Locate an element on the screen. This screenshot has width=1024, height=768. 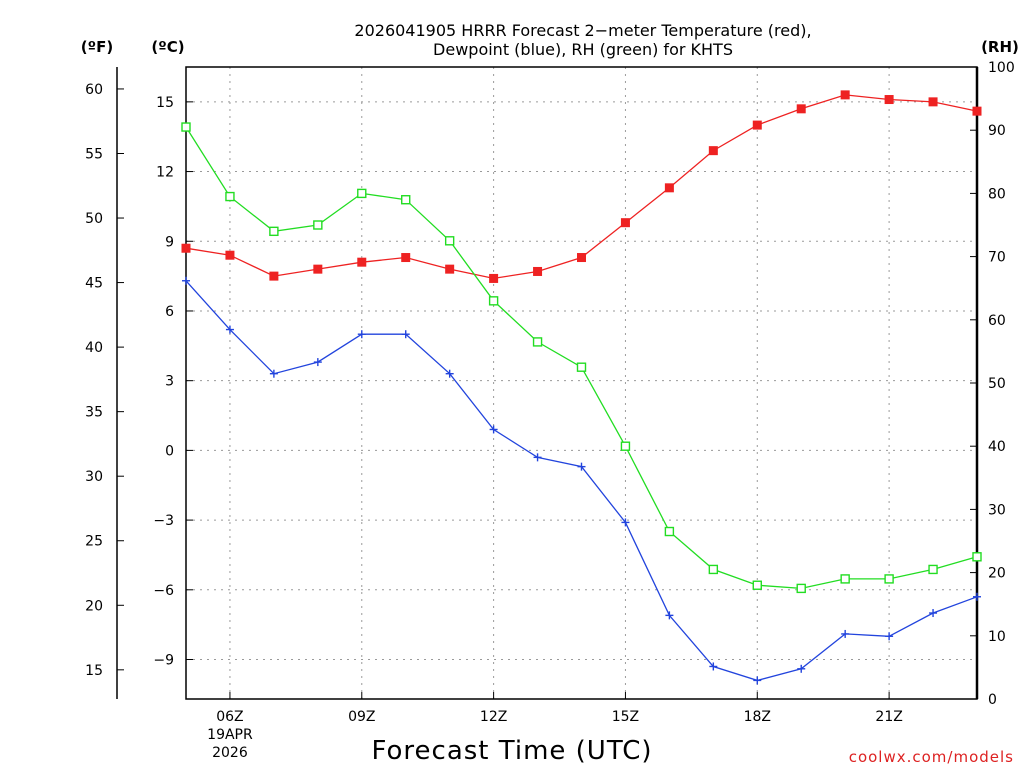
fahrenheit-tick-label: 15 is located at coordinates (94, 671).